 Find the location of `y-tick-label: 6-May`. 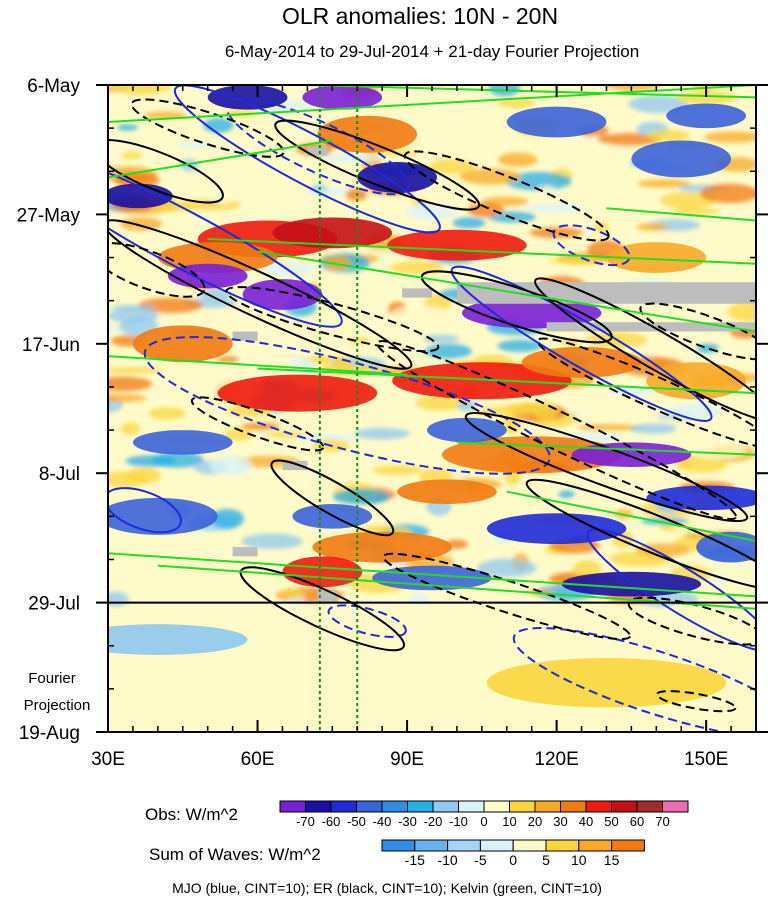

y-tick-label: 6-May is located at coordinates (53, 86).